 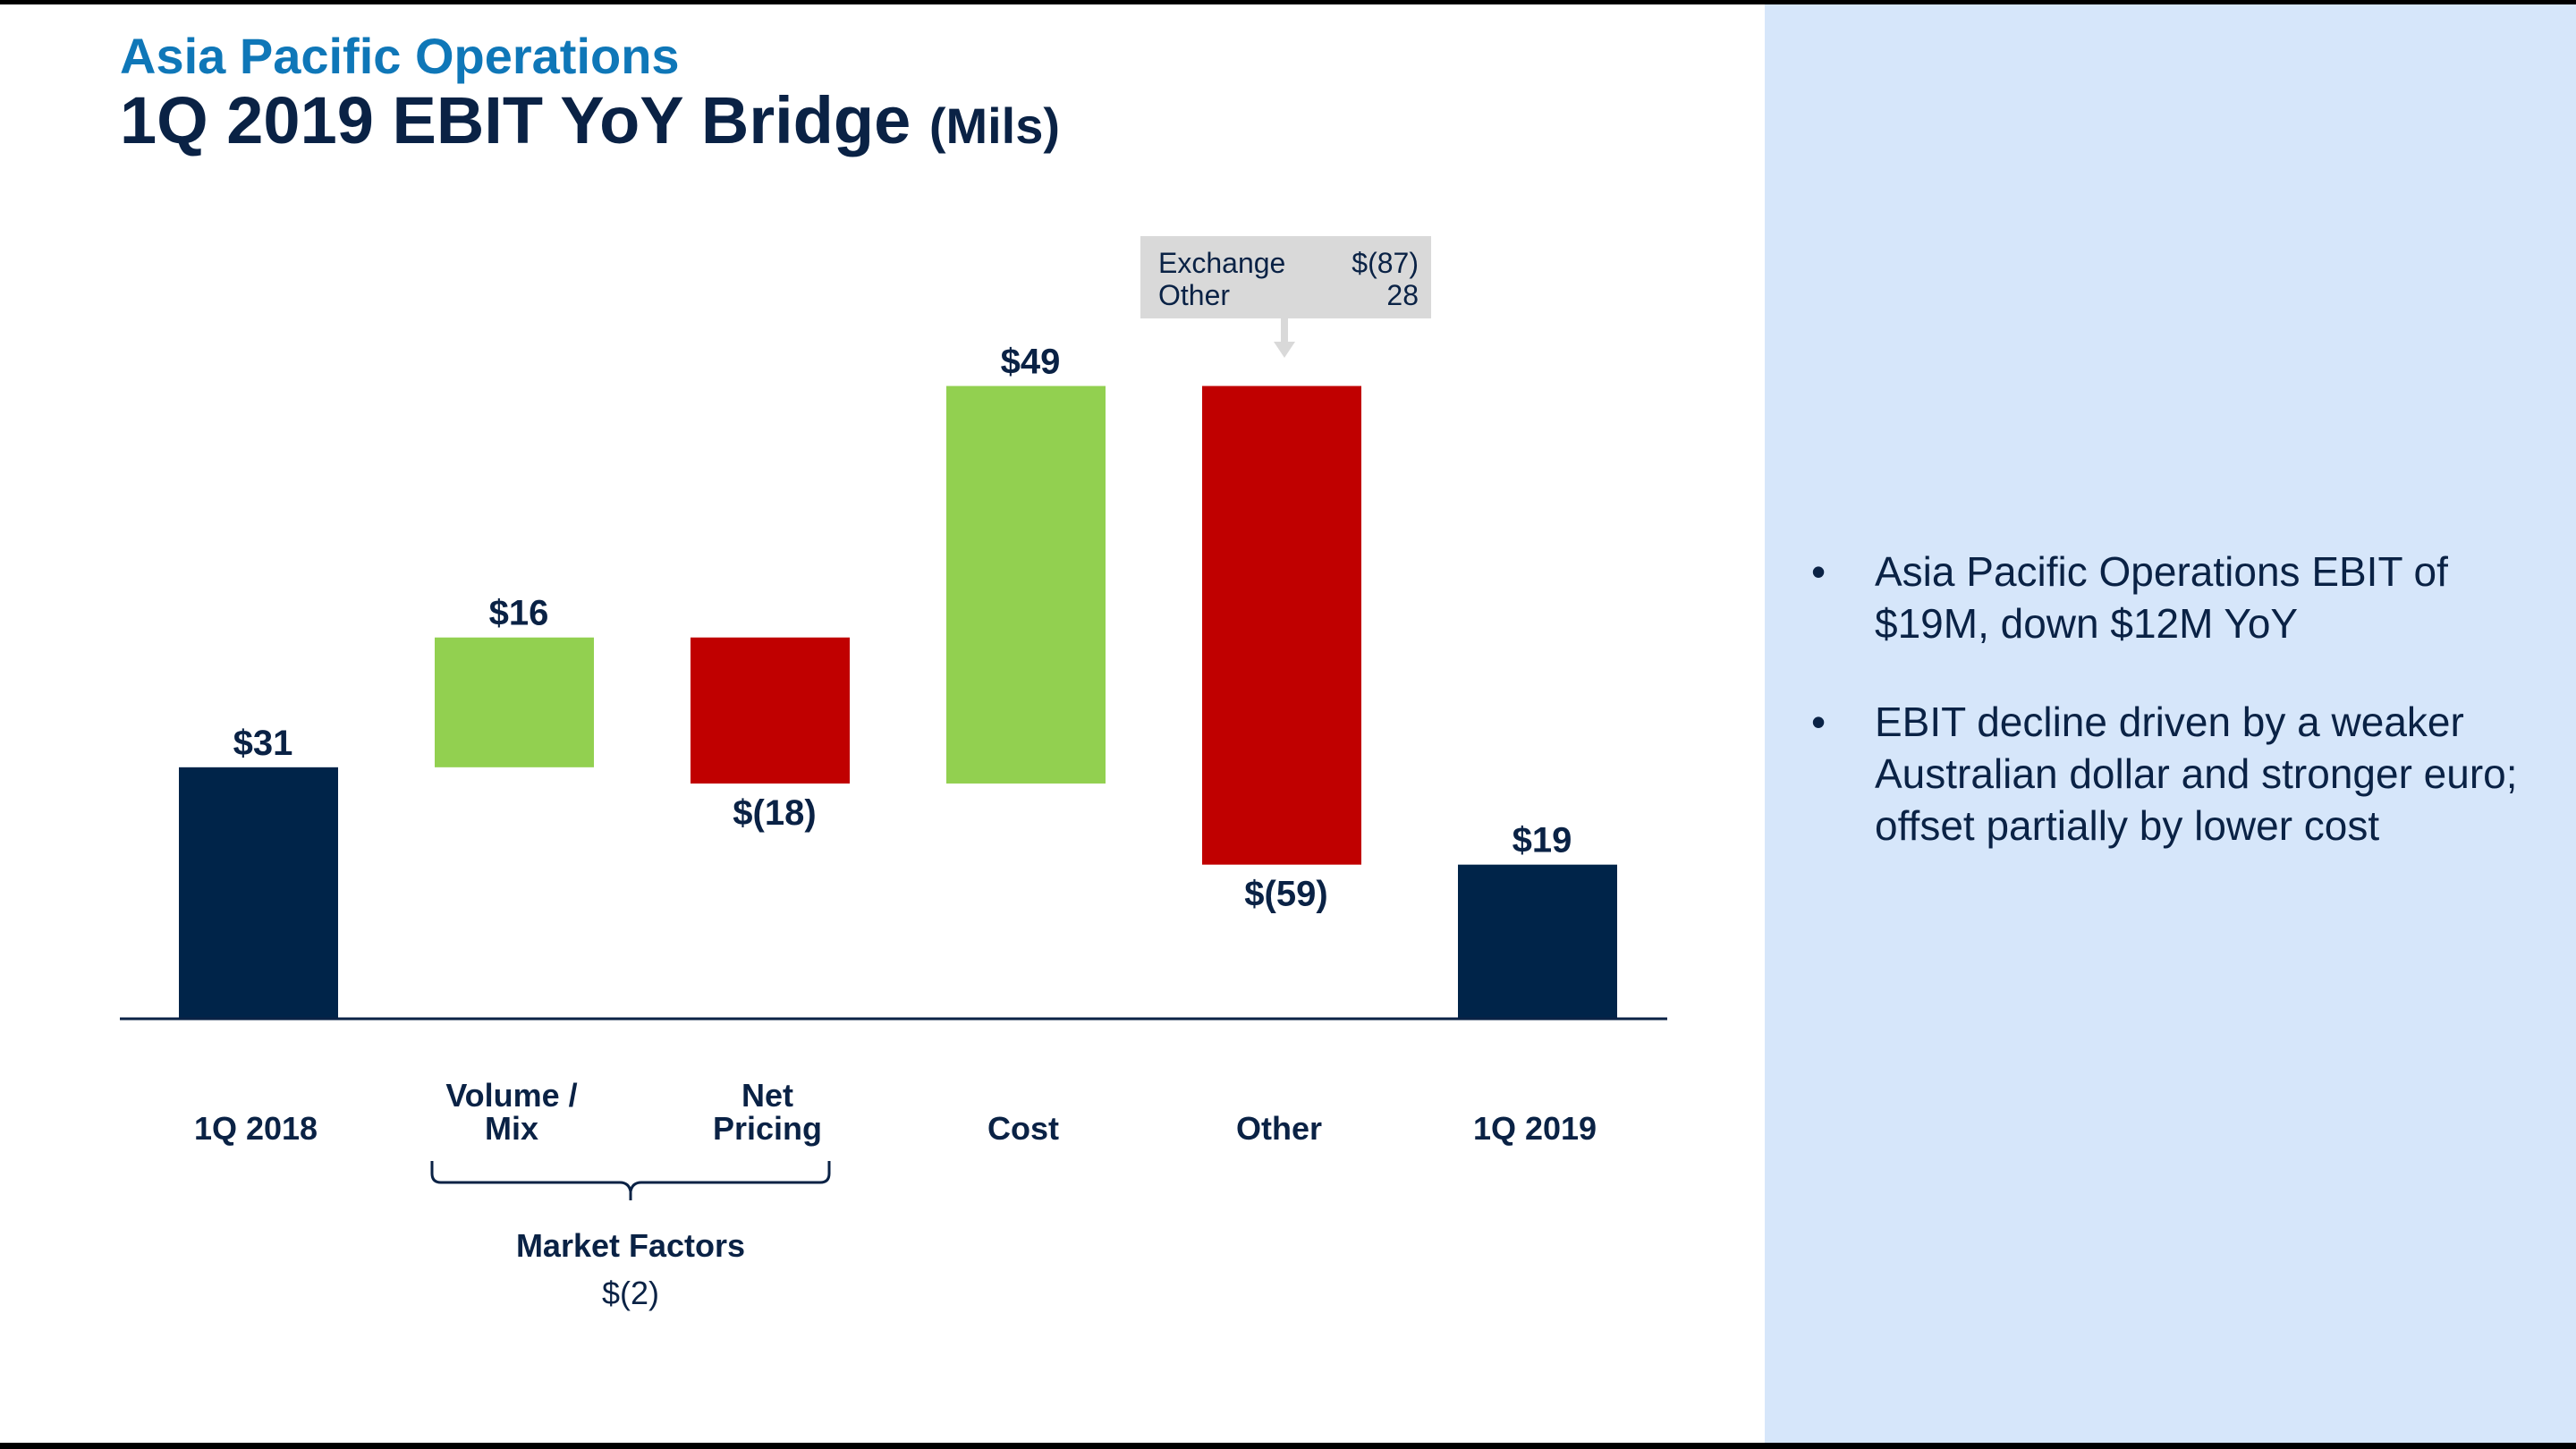 I want to click on data-label: $49, so click(x=1031, y=362).